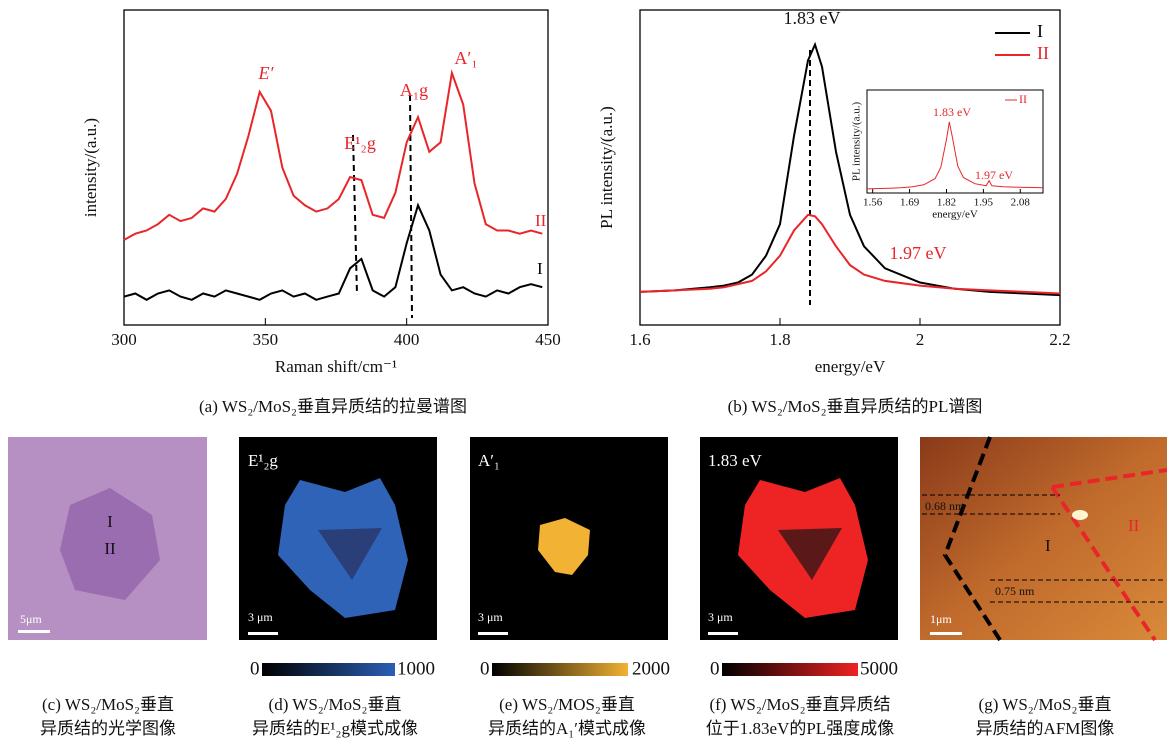  What do you see at coordinates (548, 339) in the screenshot?
I see `x-tick-label: 450` at bounding box center [548, 339].